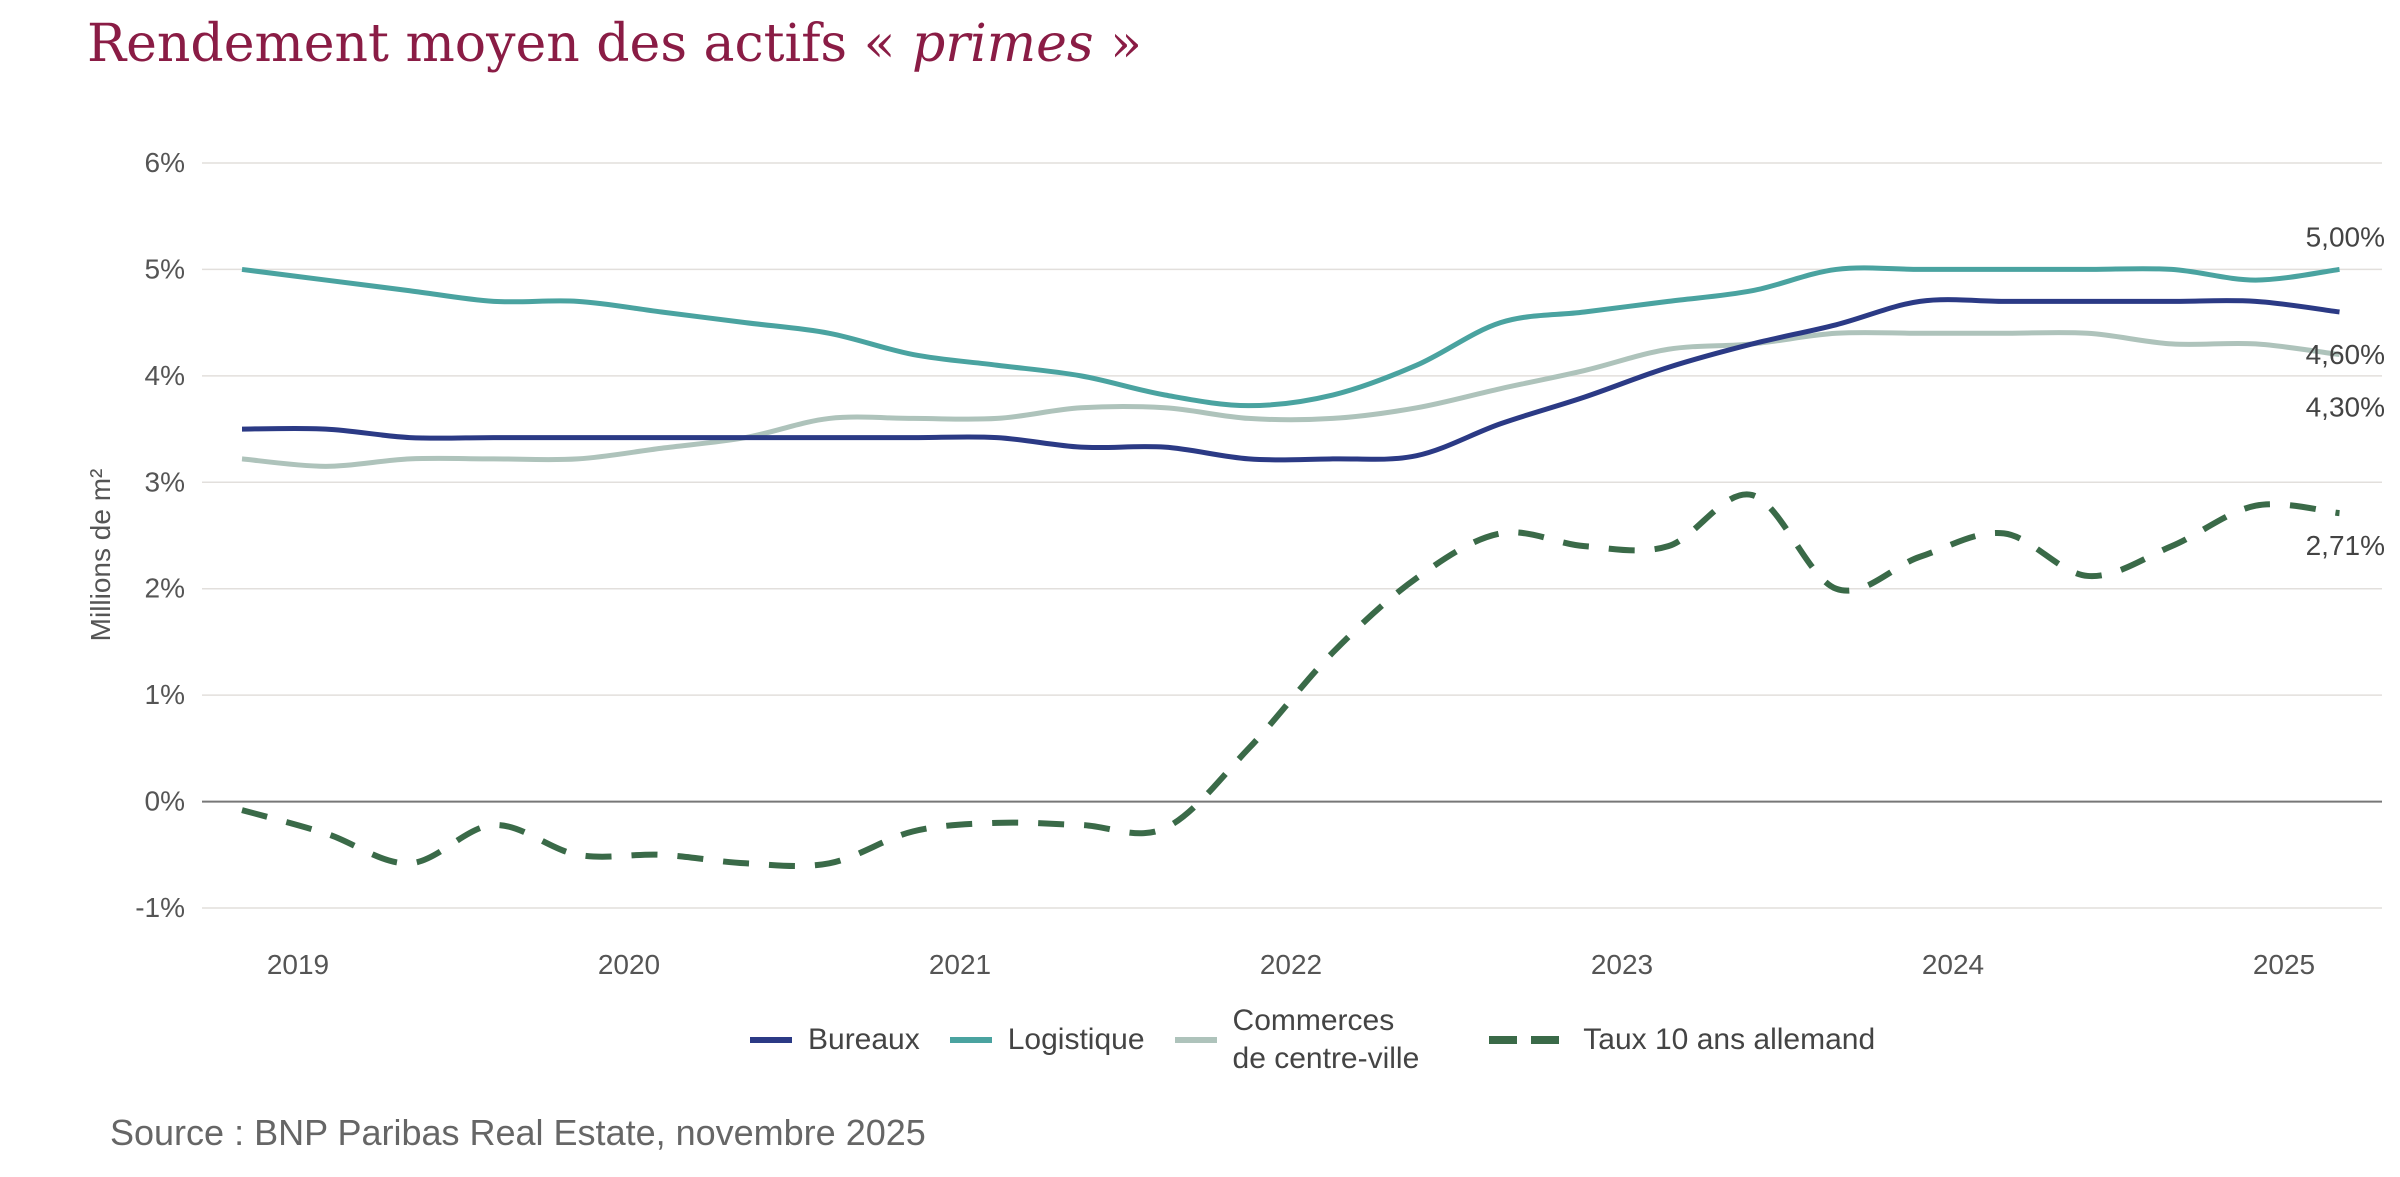  Describe the element at coordinates (1290, 399) in the screenshot. I see `series-line-commerces-de-centre-ville` at that location.